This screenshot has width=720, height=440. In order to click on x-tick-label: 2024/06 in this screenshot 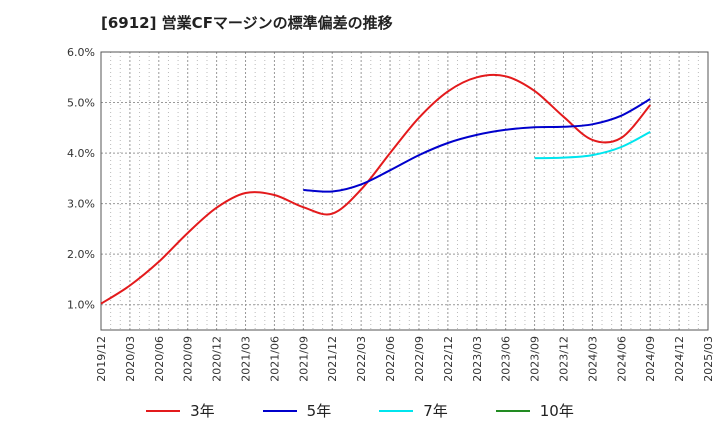, I will do `click(621, 359)`.